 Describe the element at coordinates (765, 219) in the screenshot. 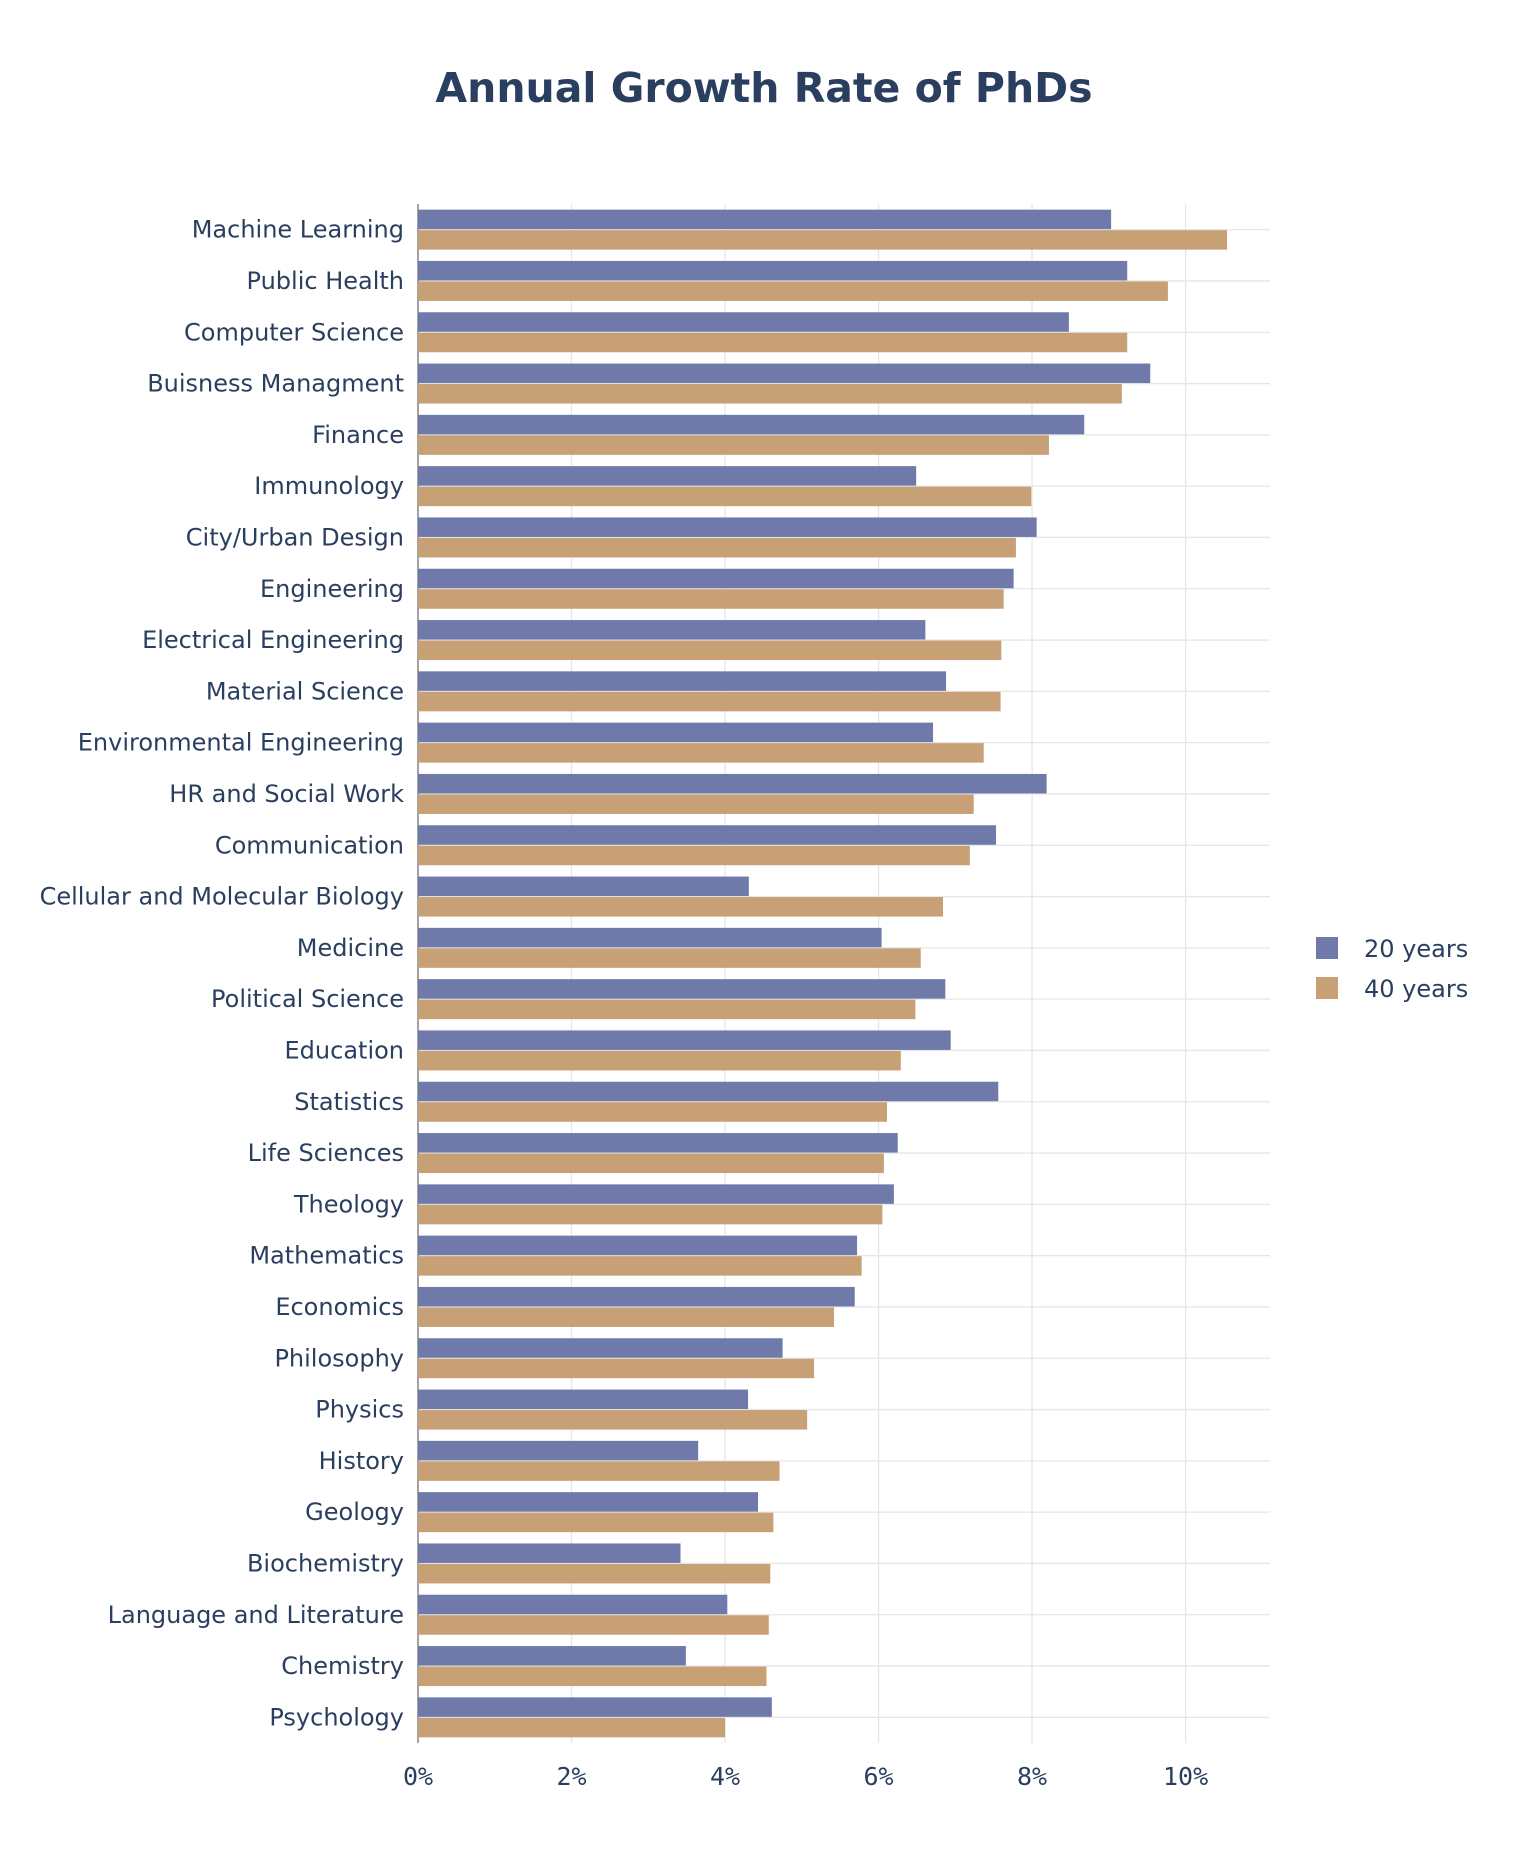

I see `bar-20-years-machine-learning: Machine Learning (20 years): 9.03%` at that location.